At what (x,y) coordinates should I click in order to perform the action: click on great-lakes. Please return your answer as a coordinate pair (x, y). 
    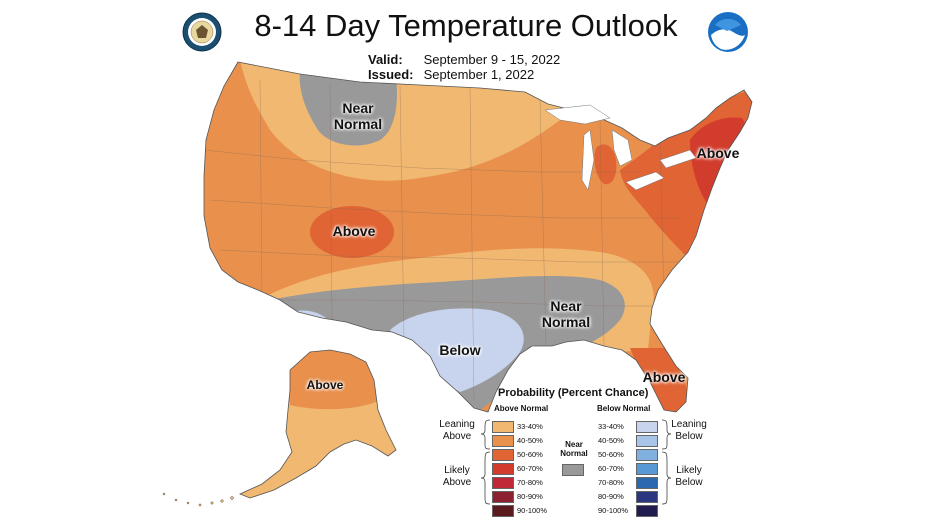
    Looking at the image, I should click on (620, 147).